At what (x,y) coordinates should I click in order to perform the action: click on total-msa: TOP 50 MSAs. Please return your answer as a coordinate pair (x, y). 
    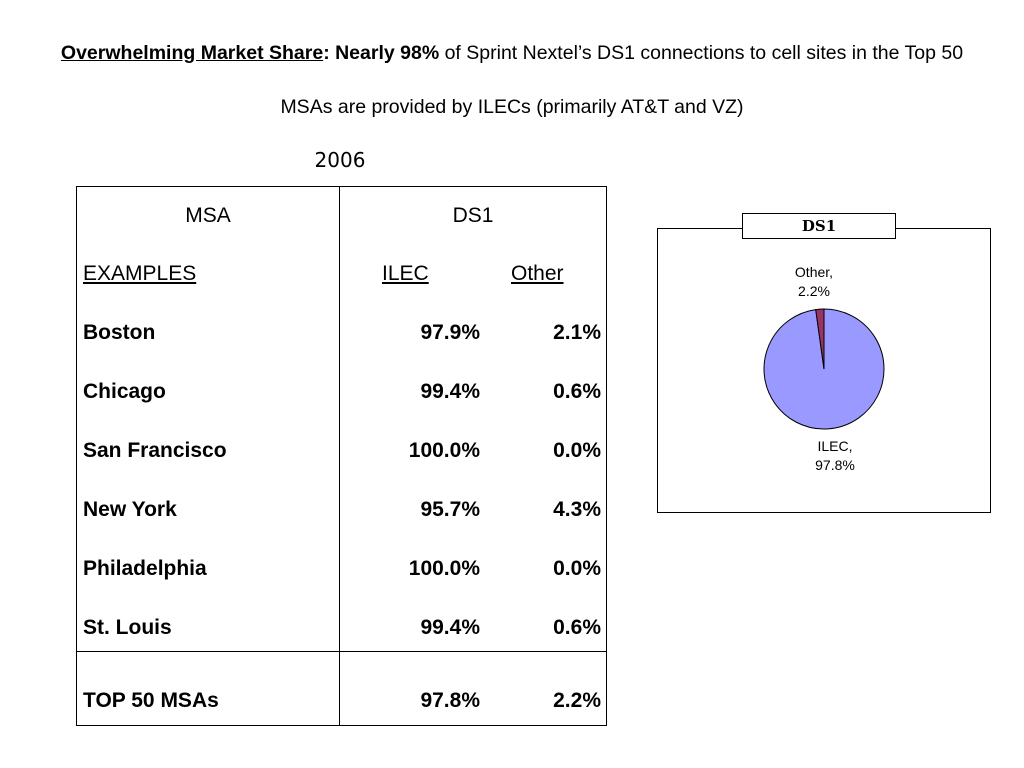
    Looking at the image, I should click on (151, 700).